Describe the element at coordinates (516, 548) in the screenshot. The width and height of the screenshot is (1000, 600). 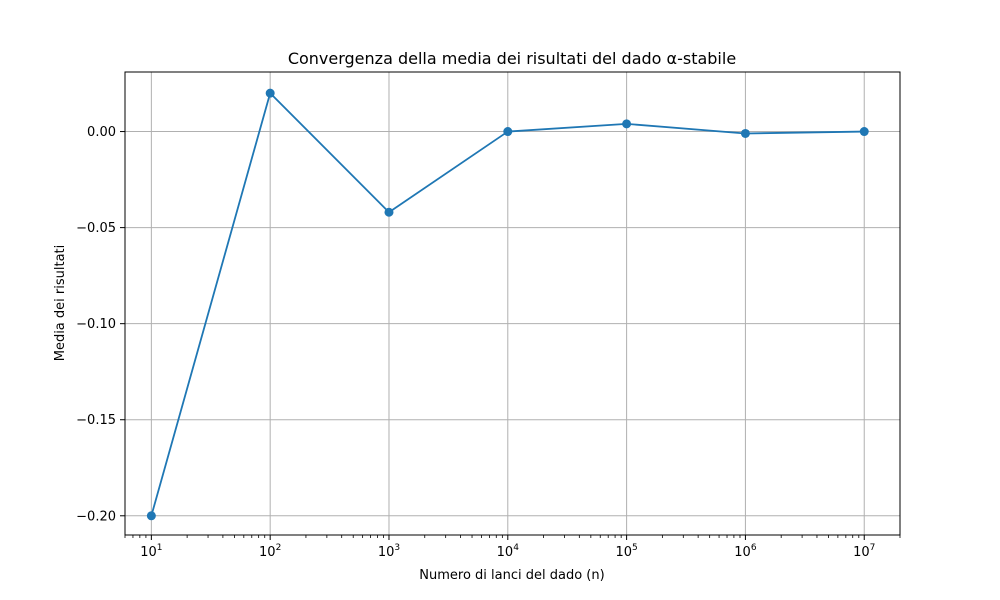
I see `x-tick-exponent: 4` at that location.